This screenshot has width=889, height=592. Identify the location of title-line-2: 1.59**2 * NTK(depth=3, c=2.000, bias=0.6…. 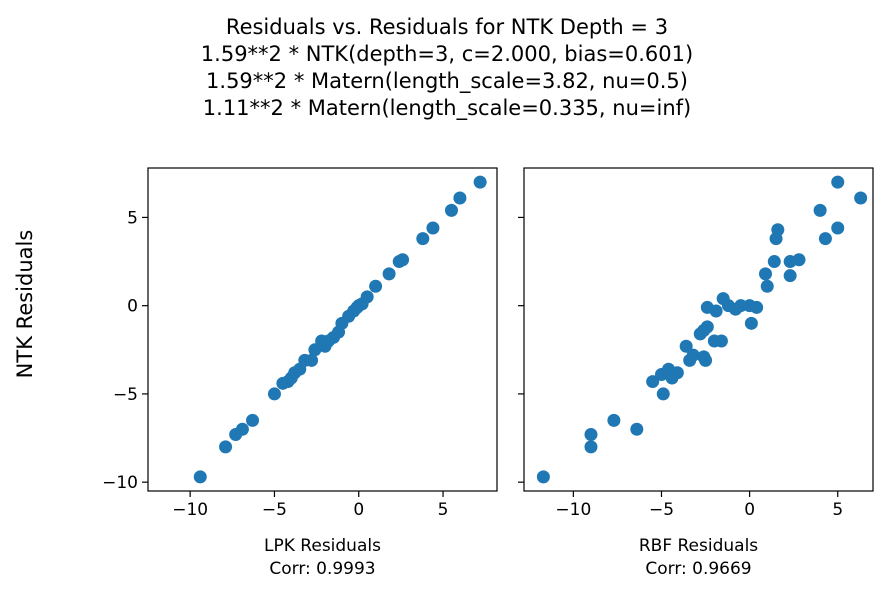
(447, 54).